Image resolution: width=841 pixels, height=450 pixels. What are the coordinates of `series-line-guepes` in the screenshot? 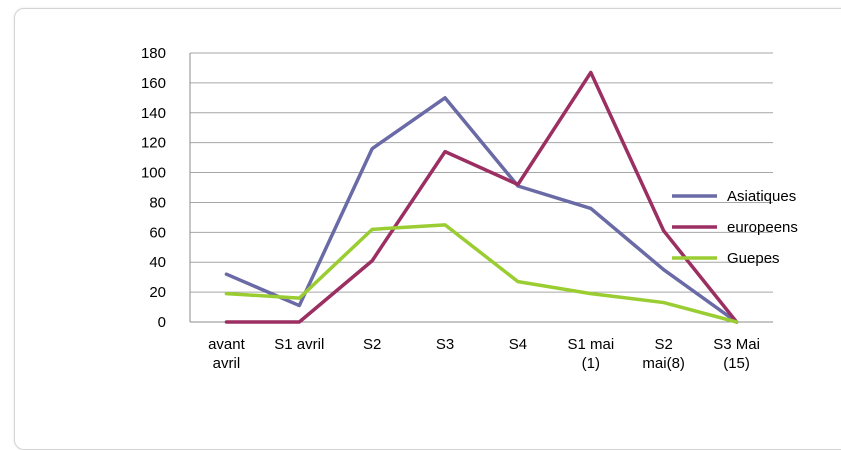 It's located at (481, 273).